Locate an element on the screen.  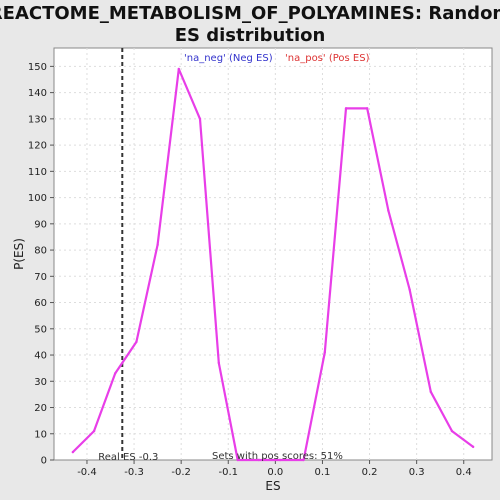
x-tick-label: -0.1 is located at coordinates (229, 472).